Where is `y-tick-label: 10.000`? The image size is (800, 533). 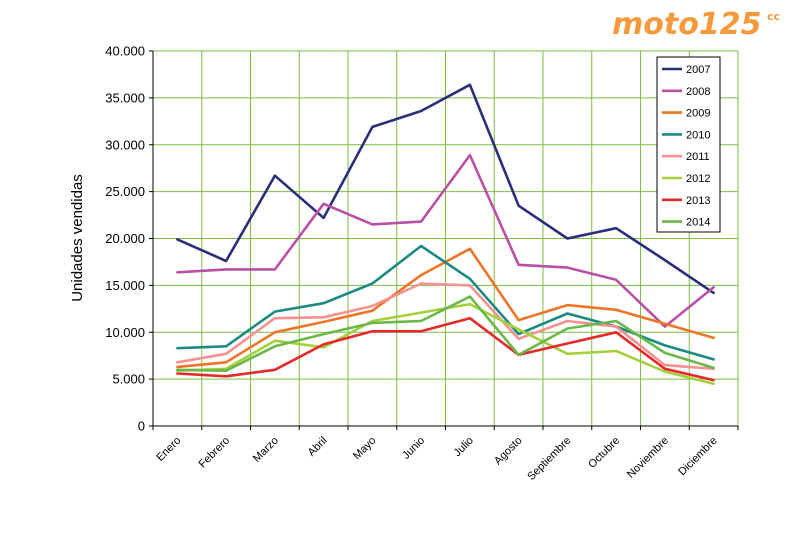
y-tick-label: 10.000 is located at coordinates (125, 332).